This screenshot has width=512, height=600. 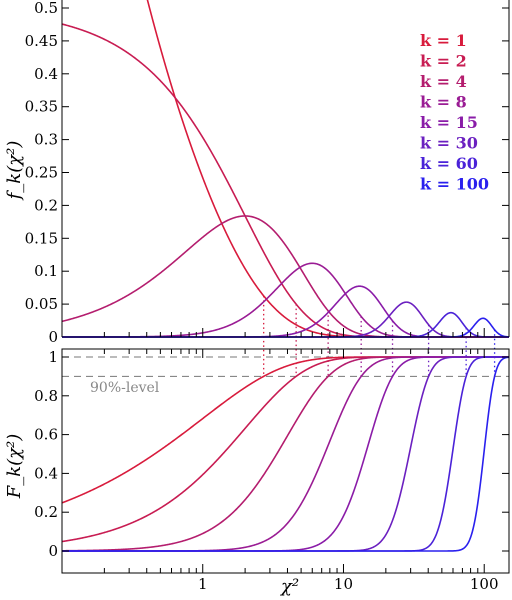 I want to click on bottom-y-tick-label: 0, so click(x=53, y=551).